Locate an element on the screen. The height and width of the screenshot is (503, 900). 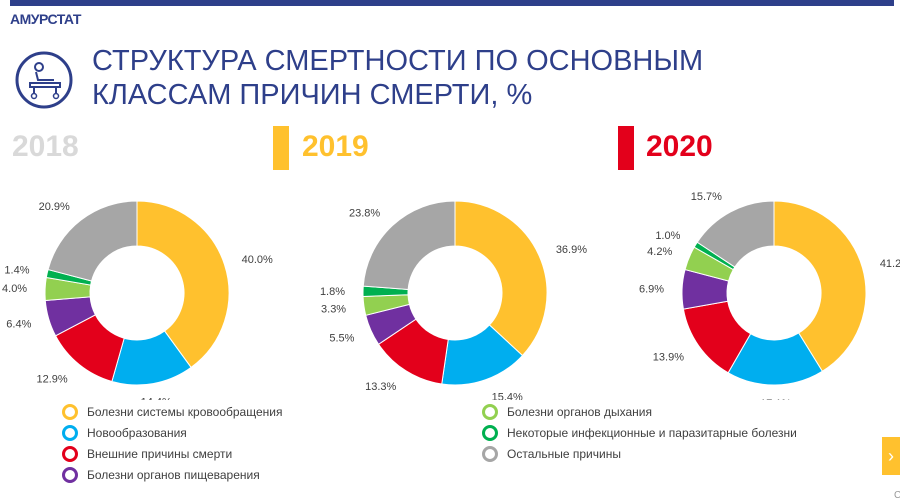
data-label: 5.5% is located at coordinates (341, 339).